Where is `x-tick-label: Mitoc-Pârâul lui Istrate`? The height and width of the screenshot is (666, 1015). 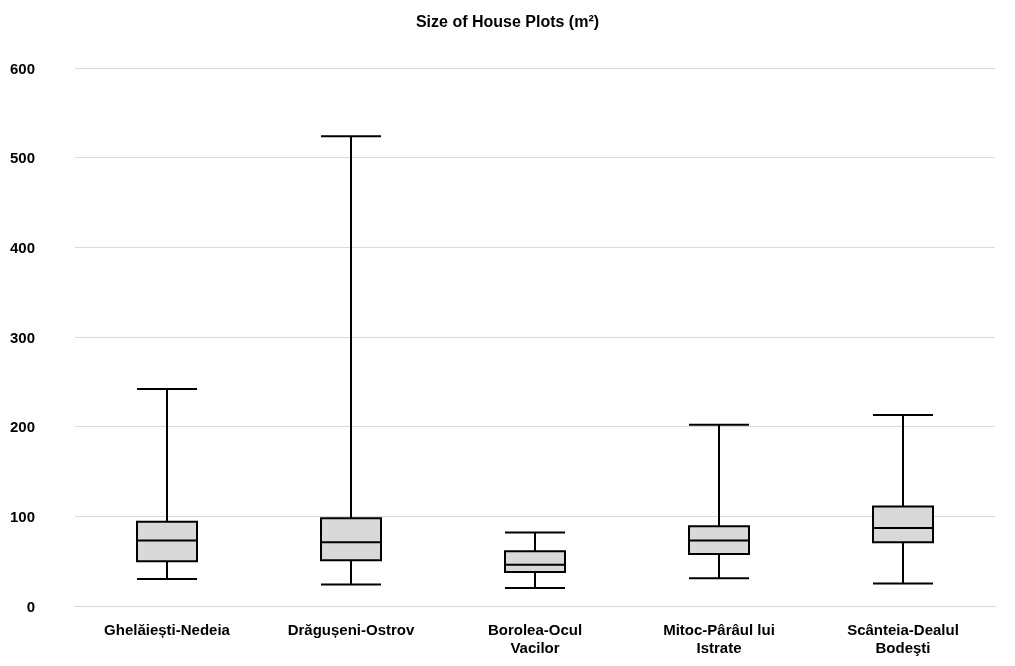
x-tick-label: Mitoc-Pârâul lui Istrate is located at coordinates (719, 638).